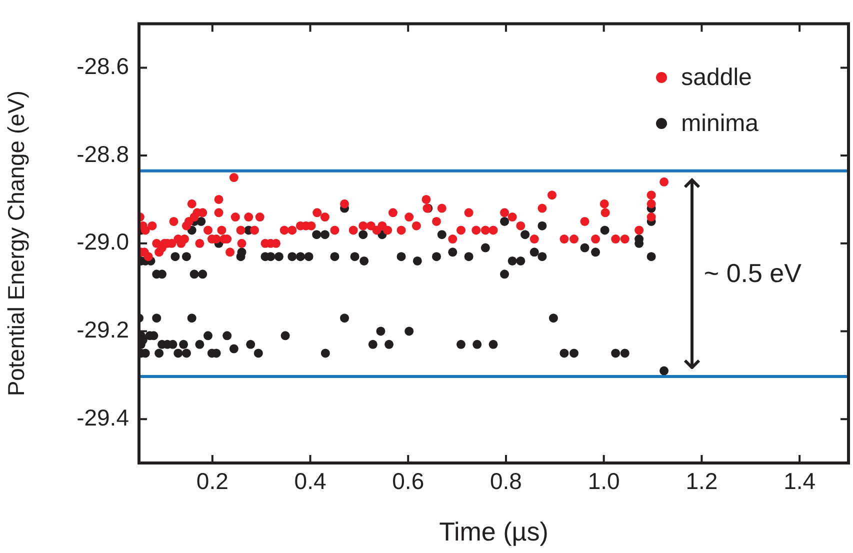 Image resolution: width=853 pixels, height=553 pixels. I want to click on y-tick-label: -28.6, so click(102, 66).